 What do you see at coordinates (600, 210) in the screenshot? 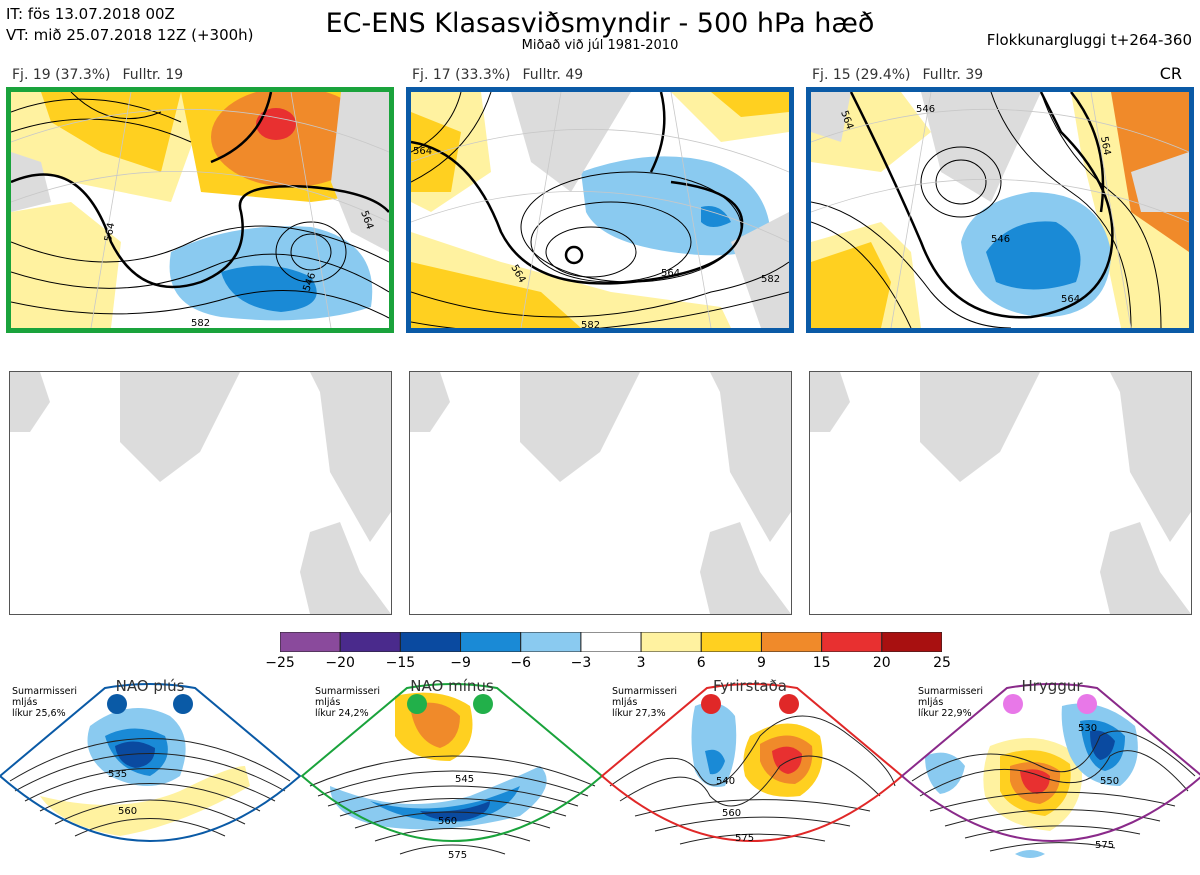
I see `cluster-2-map: 564 564 582 564 582` at bounding box center [600, 210].